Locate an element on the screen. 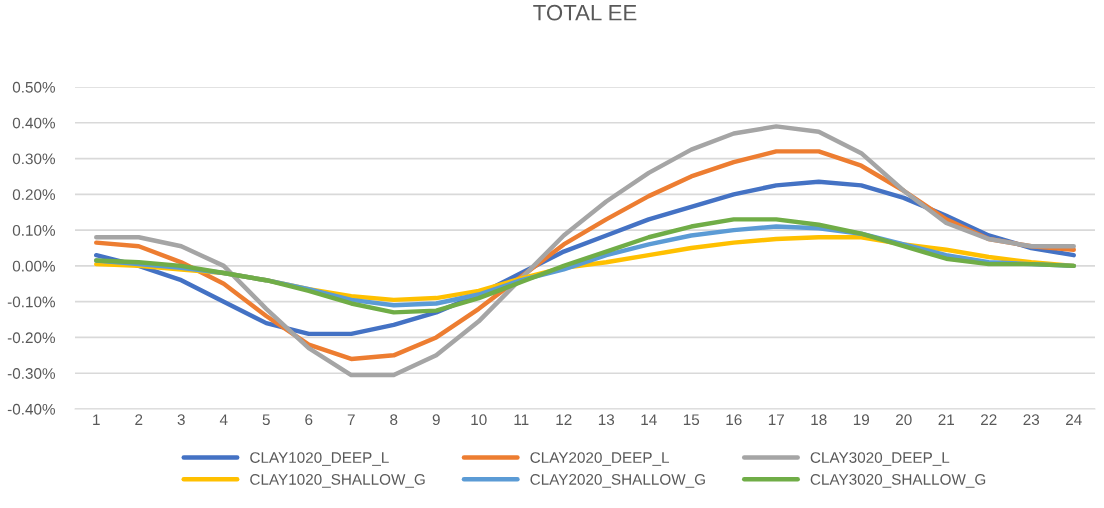  x-tick-label: 1 is located at coordinates (96, 419).